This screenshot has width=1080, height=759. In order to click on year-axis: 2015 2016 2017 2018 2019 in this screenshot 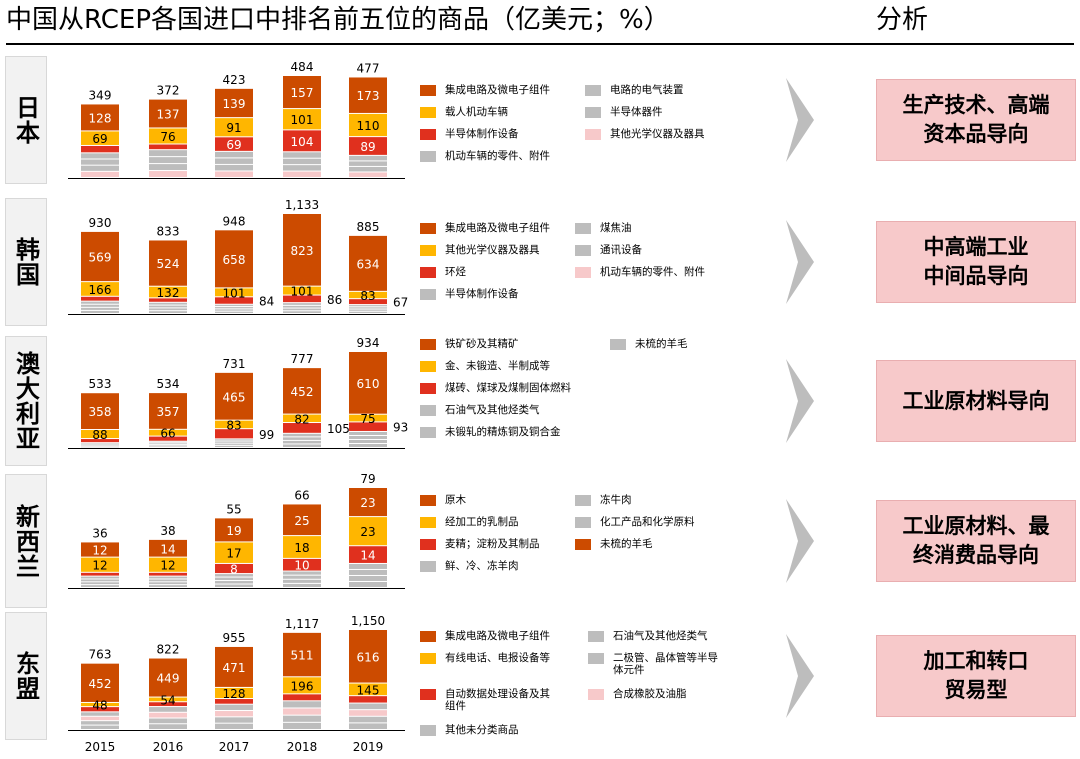, I will do `click(250, 749)`.